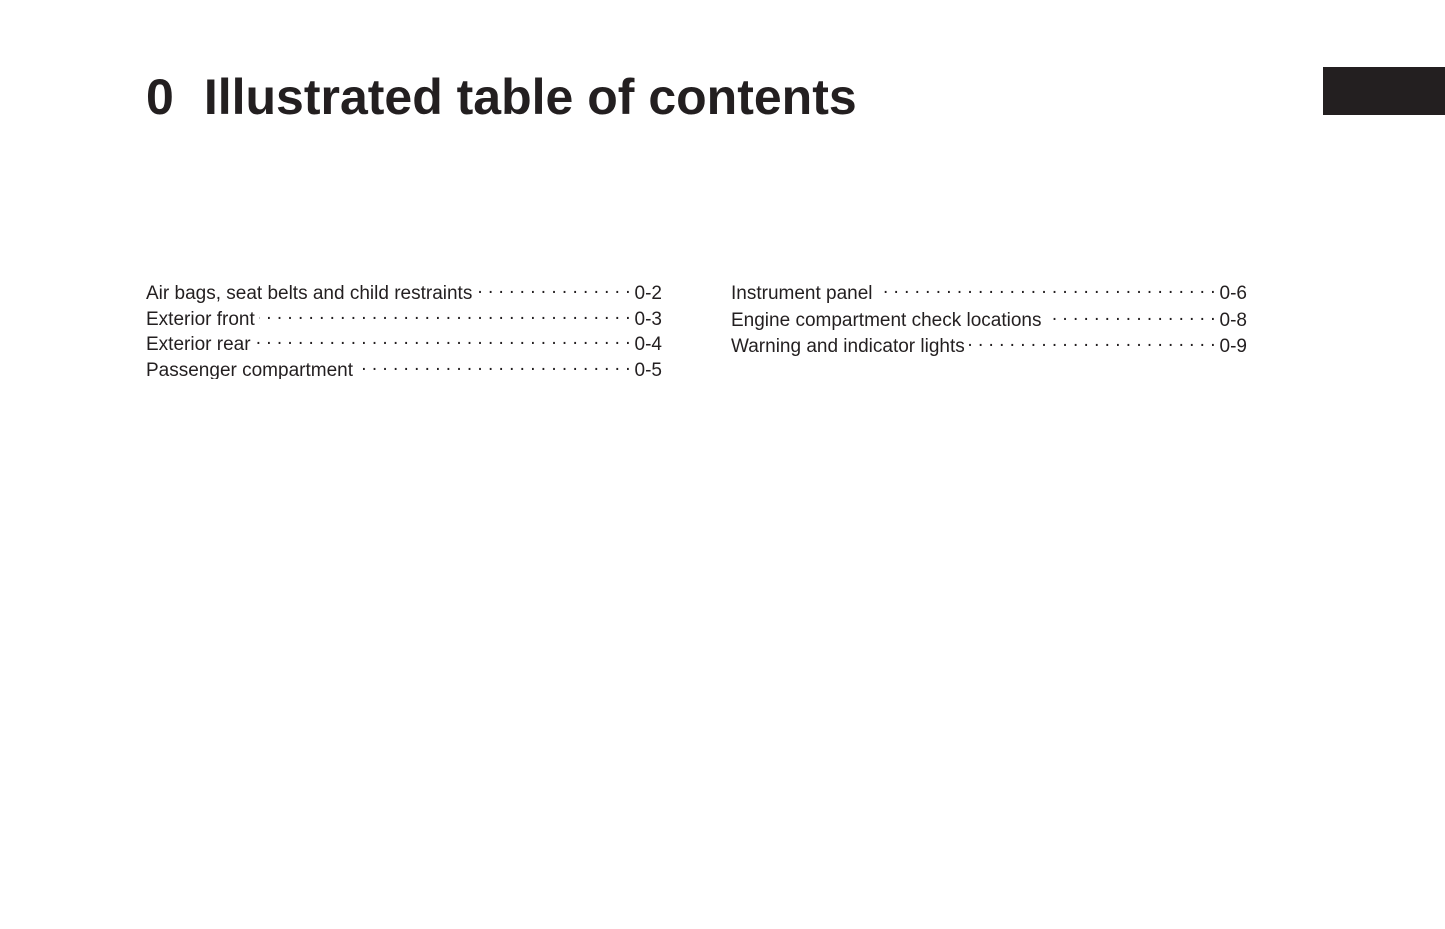 The width and height of the screenshot is (1445, 929). I want to click on toc-entry: Engine compartment check locations 0-8, so click(989, 317).